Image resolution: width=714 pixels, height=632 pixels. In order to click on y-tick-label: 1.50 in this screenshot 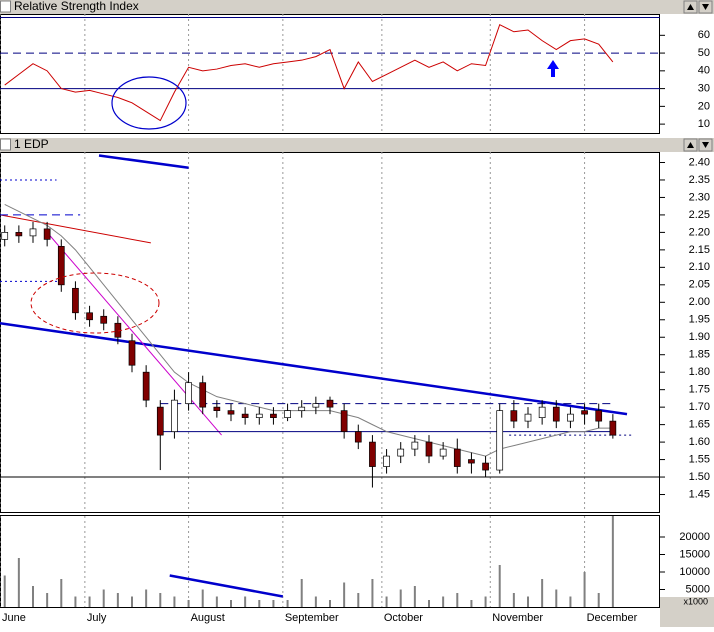, I will do `click(699, 477)`.